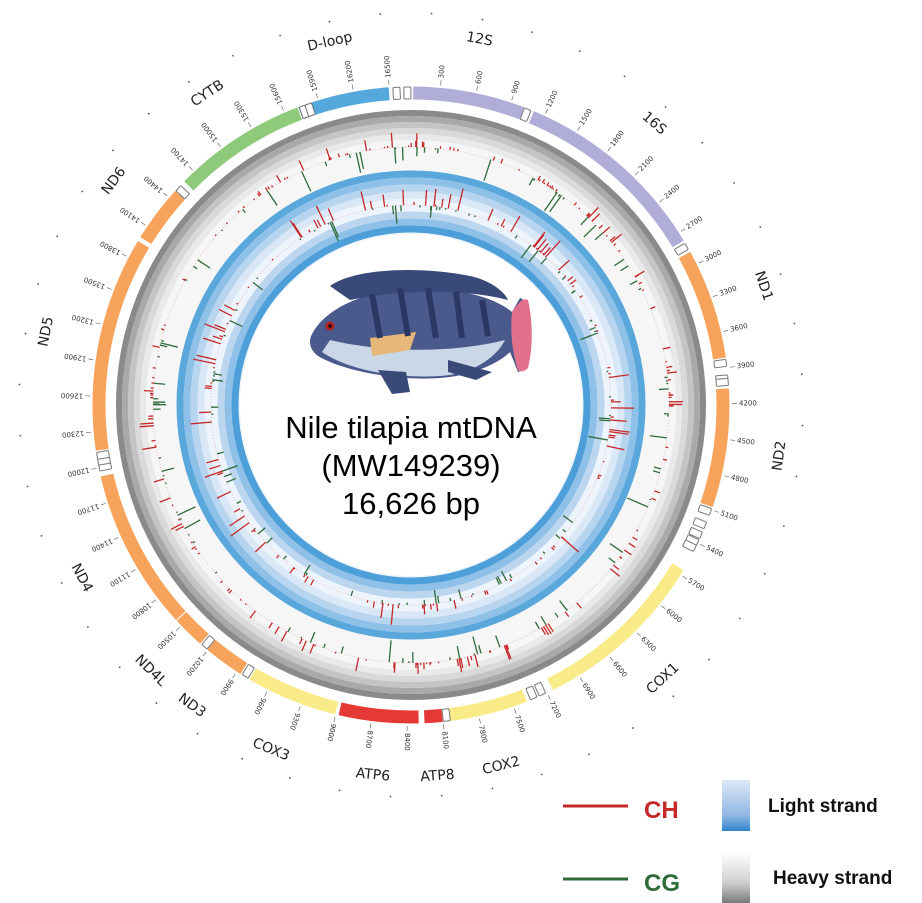 This screenshot has height=903, width=922. What do you see at coordinates (433, 715) in the screenshot?
I see `gene-arc-atp8` at bounding box center [433, 715].